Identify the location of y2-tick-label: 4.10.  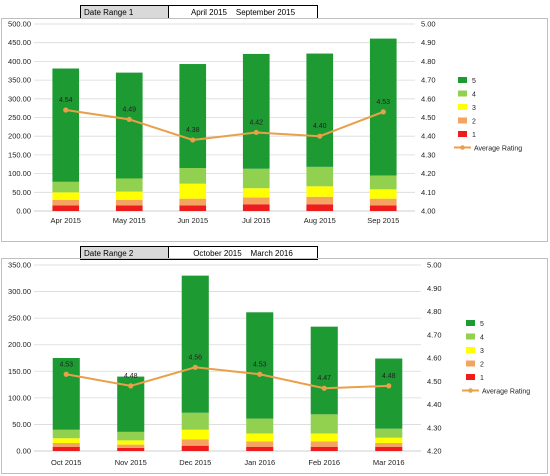
(428, 192).